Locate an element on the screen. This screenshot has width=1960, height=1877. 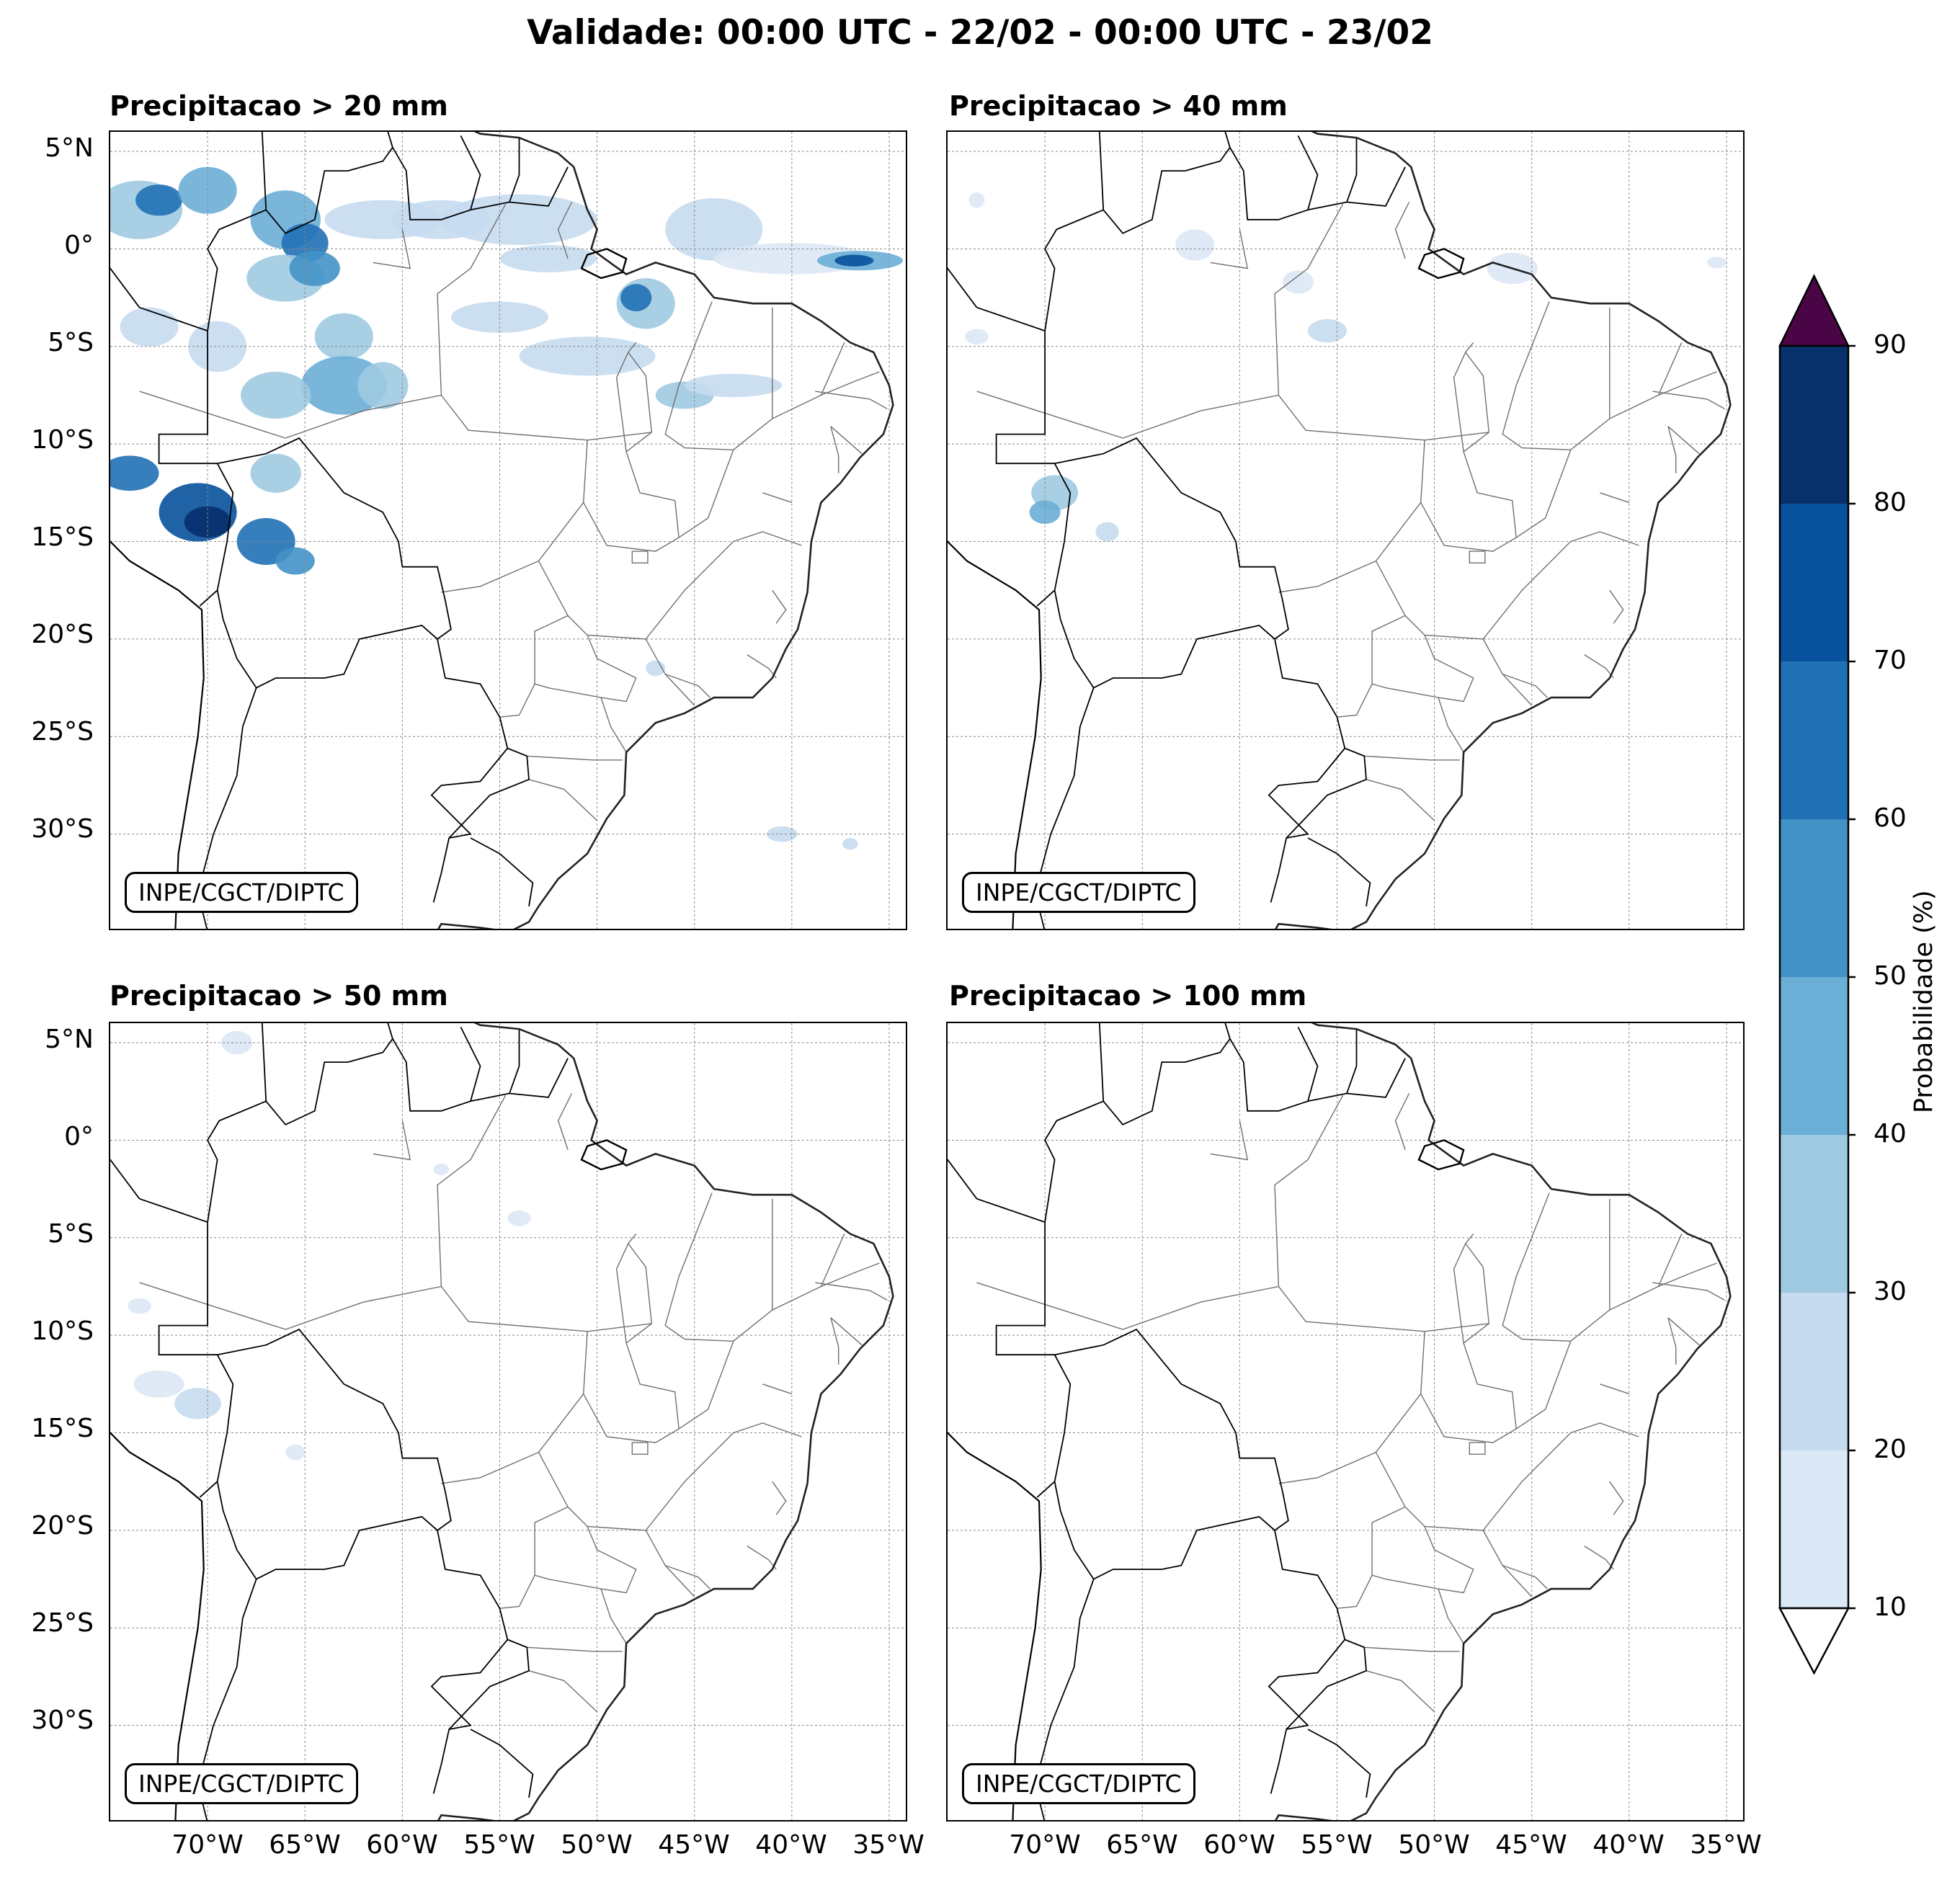
lat-label: 0° is located at coordinates (79, 246).